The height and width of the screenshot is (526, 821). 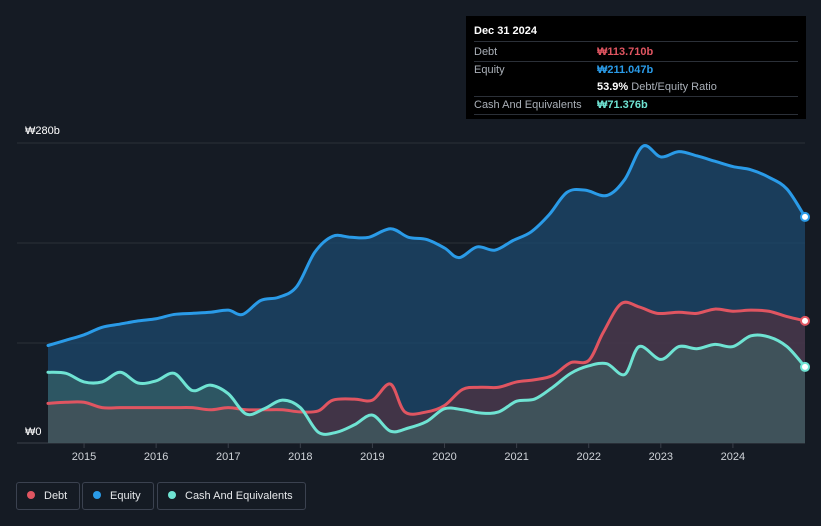 I want to click on x-tick-label: 2021, so click(x=516, y=457).